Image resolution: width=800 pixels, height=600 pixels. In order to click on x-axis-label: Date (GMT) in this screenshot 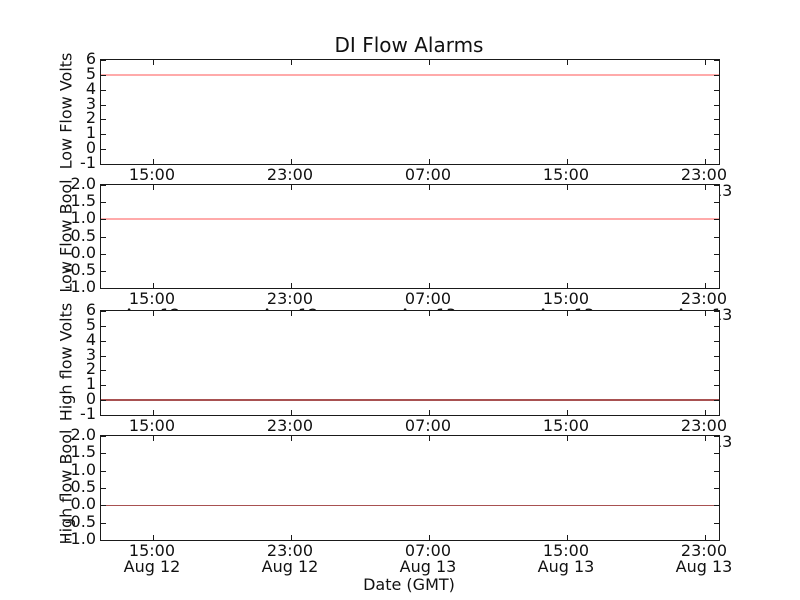, I will do `click(409, 584)`.